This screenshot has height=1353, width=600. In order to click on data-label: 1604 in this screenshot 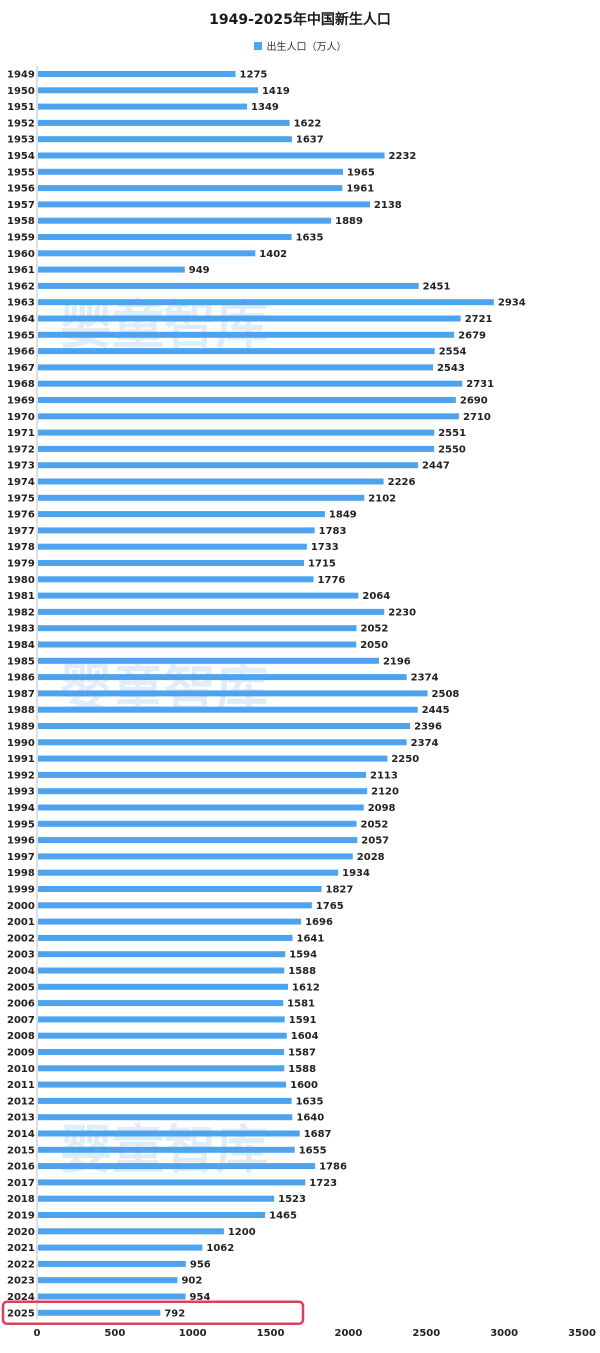, I will do `click(305, 1036)`.